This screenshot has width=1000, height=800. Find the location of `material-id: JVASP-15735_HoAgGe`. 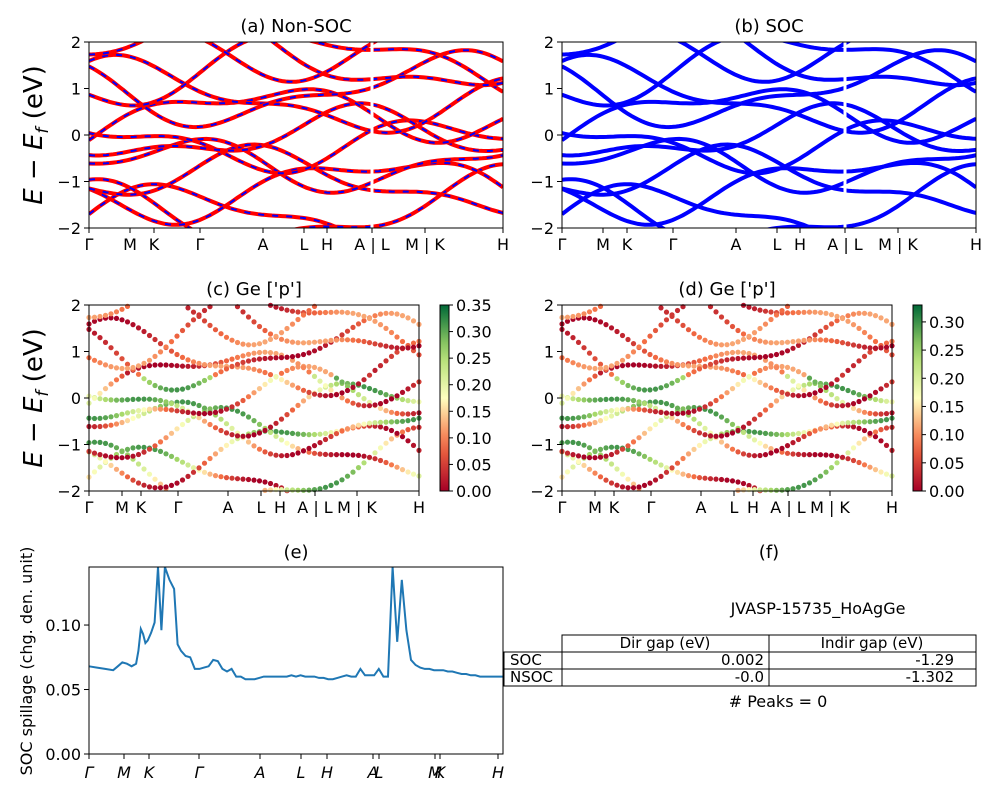

material-id: JVASP-15735_HoAgGe is located at coordinates (818, 609).